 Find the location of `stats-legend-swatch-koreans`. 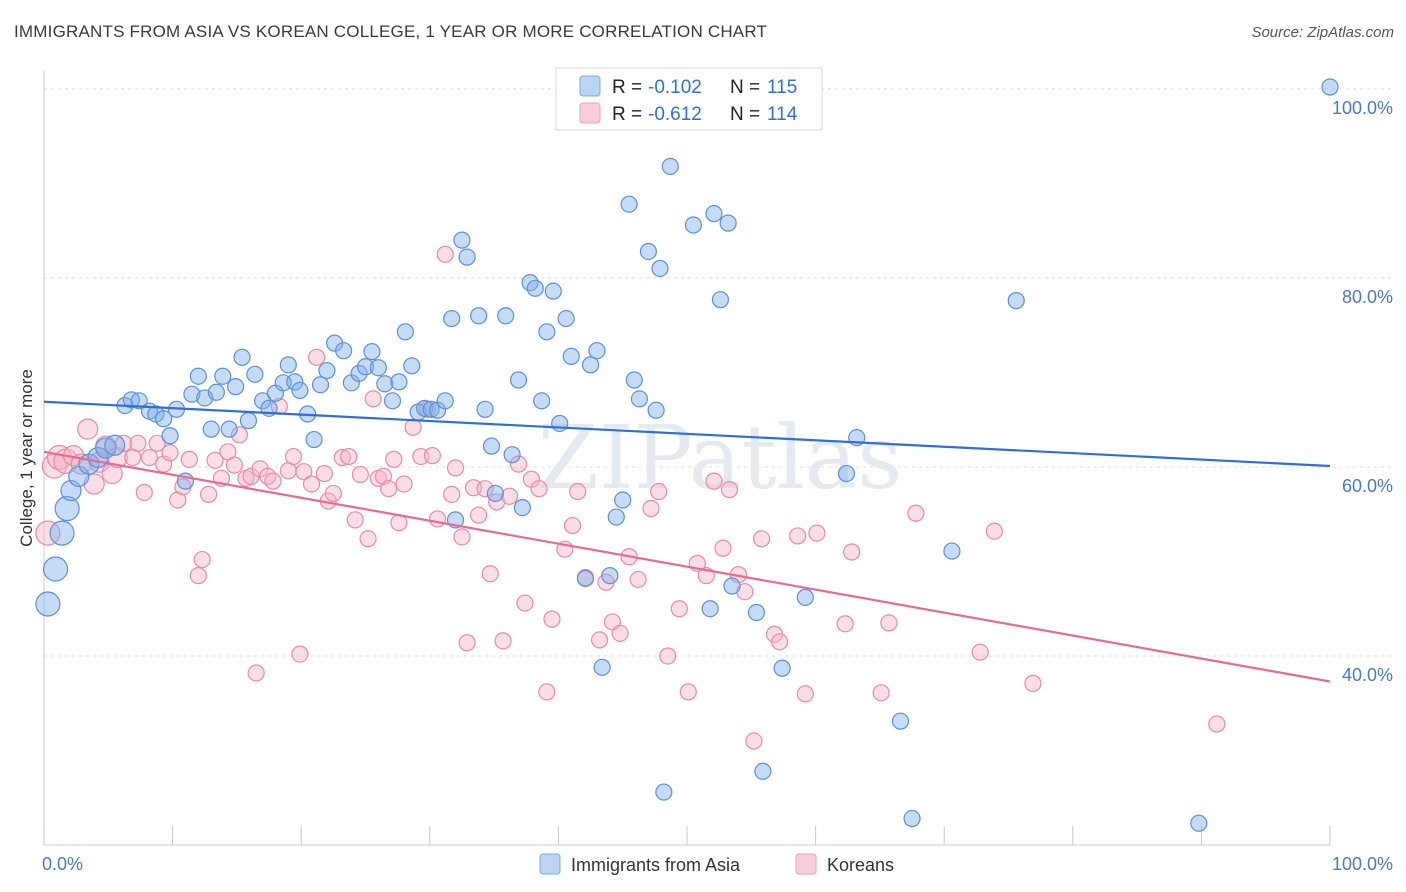

stats-legend-swatch-koreans is located at coordinates (590, 113).